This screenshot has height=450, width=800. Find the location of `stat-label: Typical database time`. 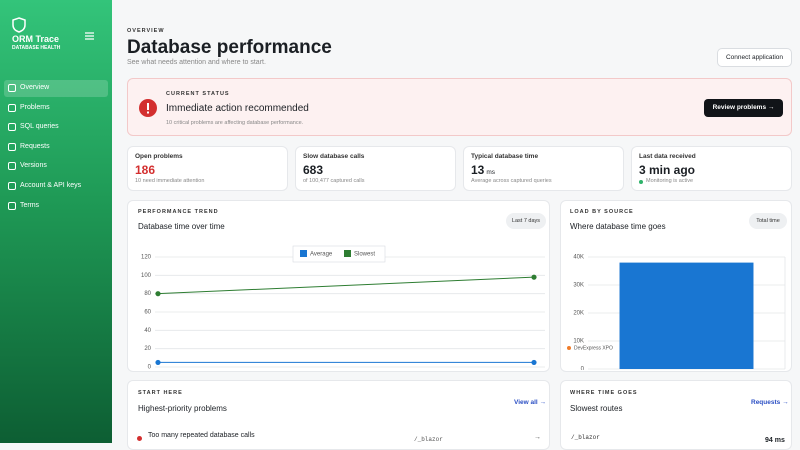

stat-label: Typical database time is located at coordinates (505, 156).